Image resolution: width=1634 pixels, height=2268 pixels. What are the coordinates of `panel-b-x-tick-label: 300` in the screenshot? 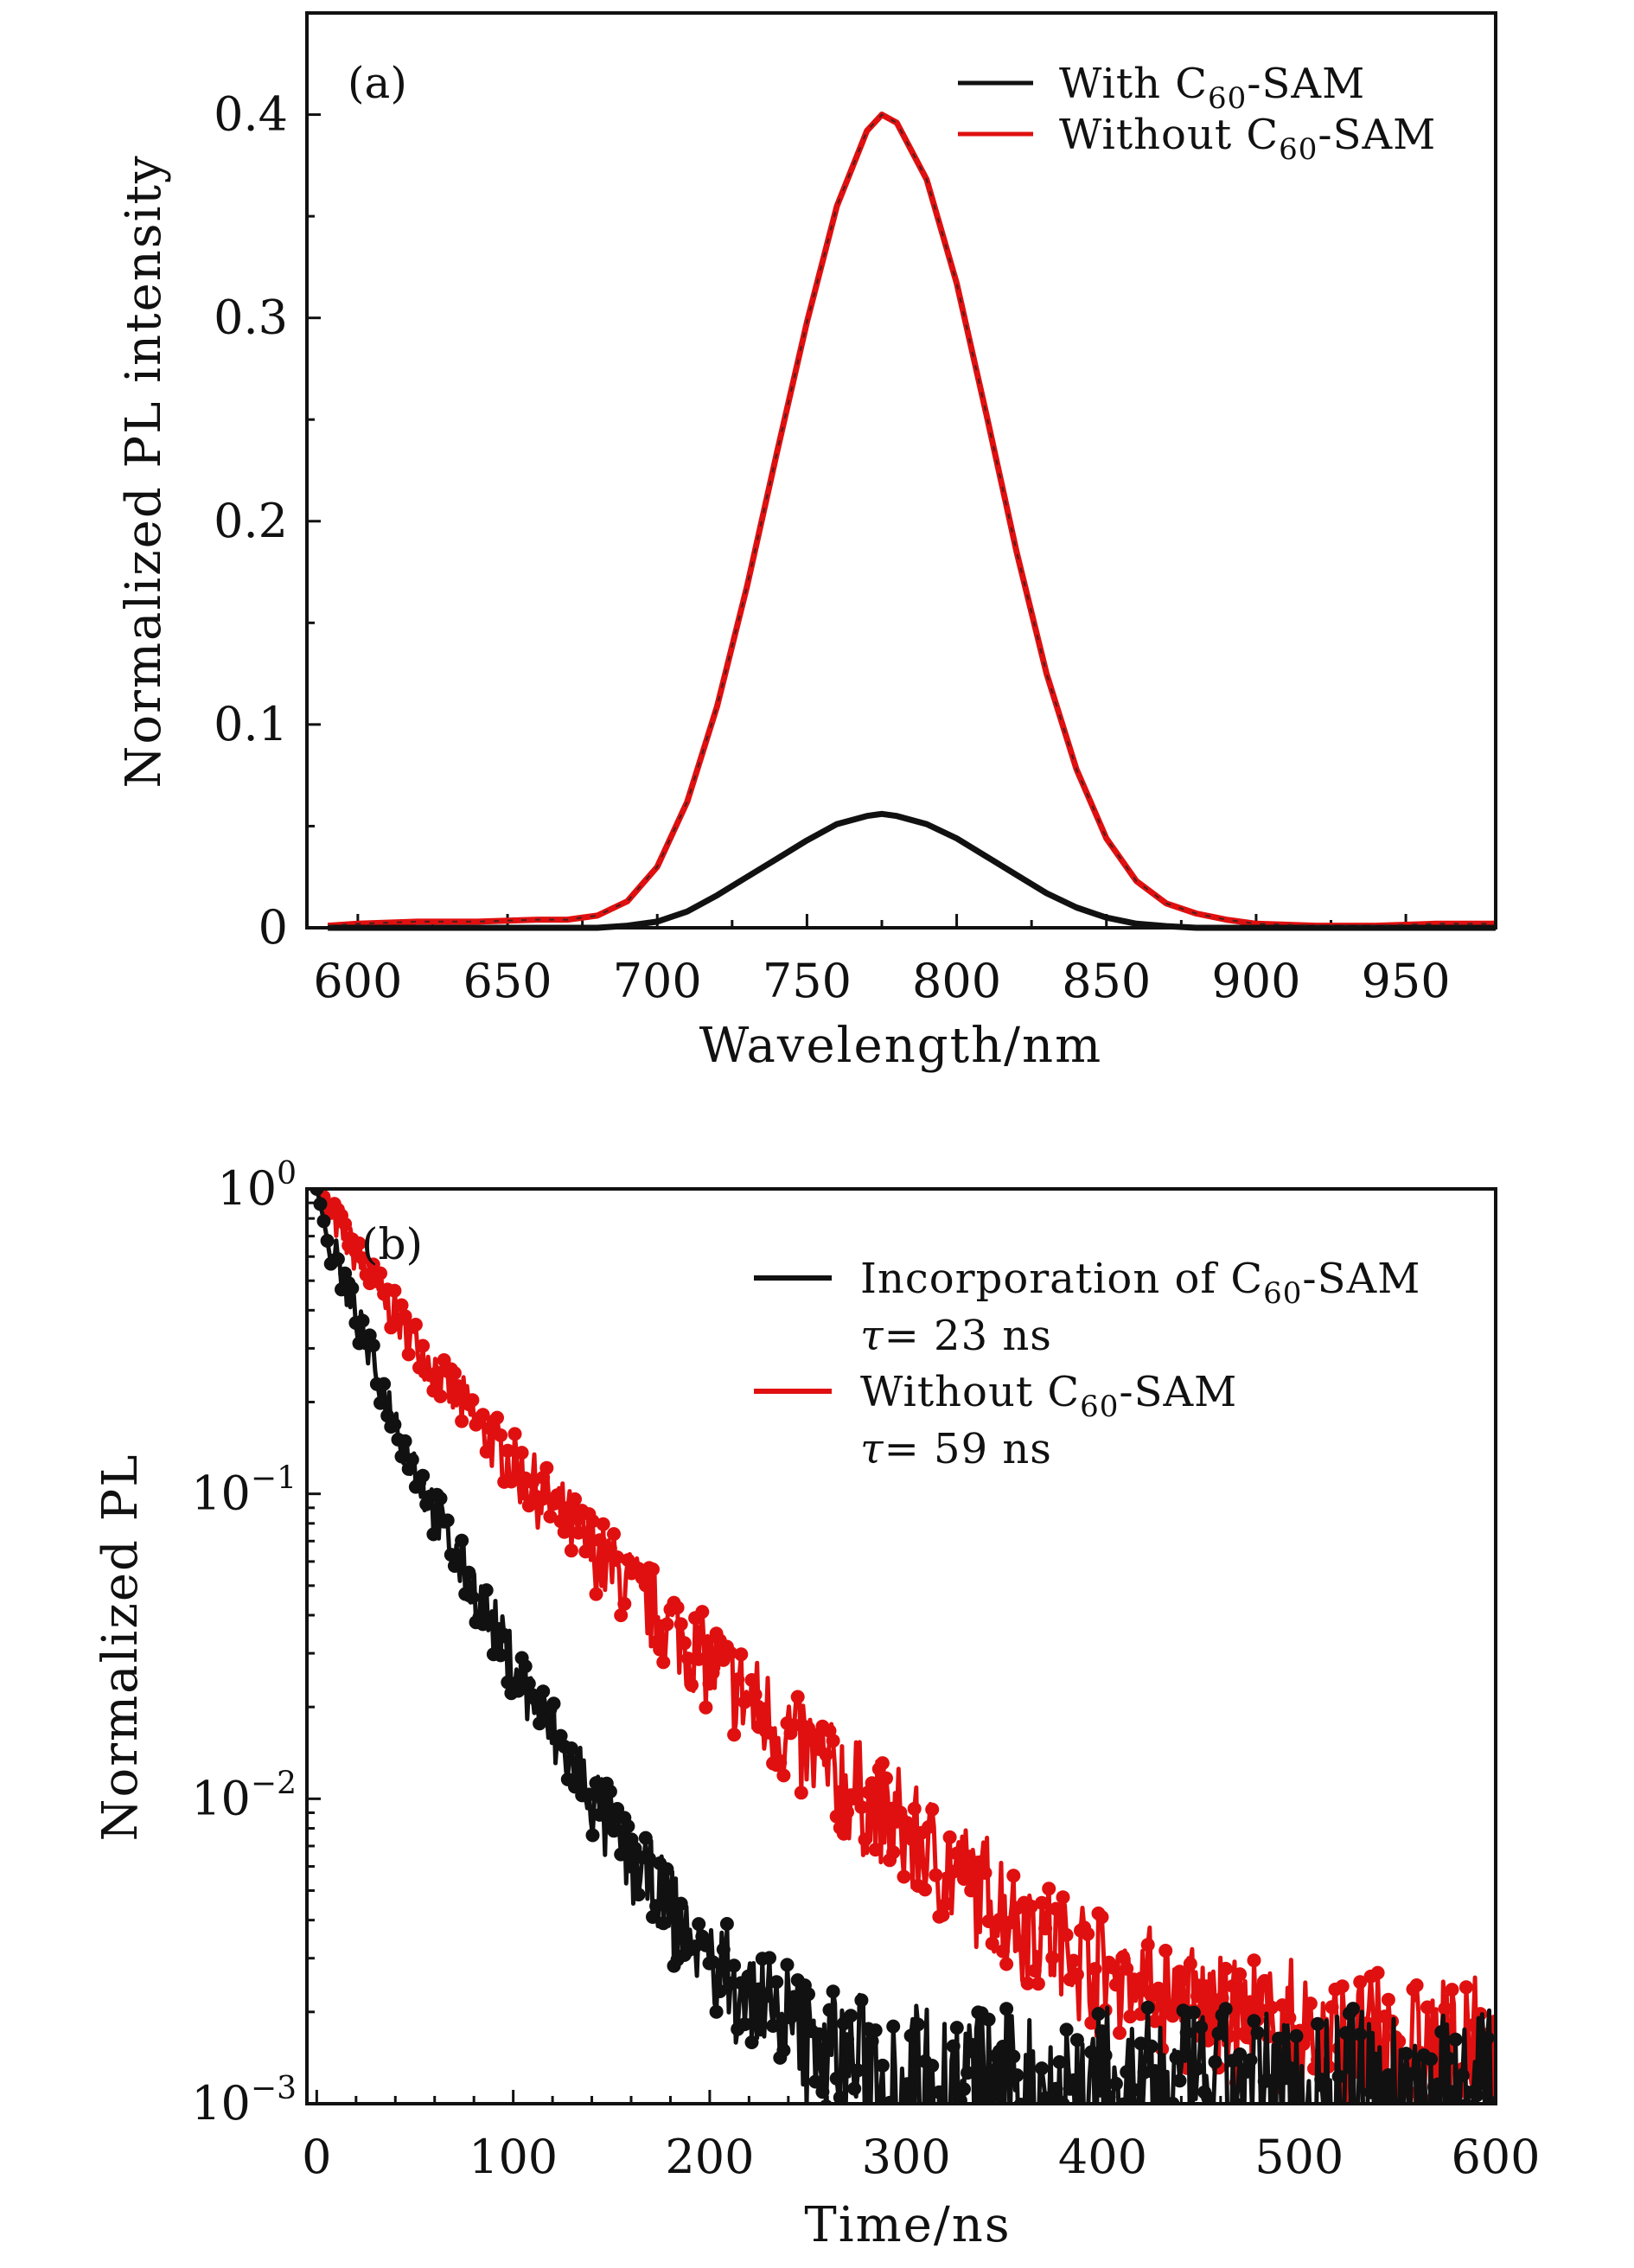 It's located at (906, 2157).